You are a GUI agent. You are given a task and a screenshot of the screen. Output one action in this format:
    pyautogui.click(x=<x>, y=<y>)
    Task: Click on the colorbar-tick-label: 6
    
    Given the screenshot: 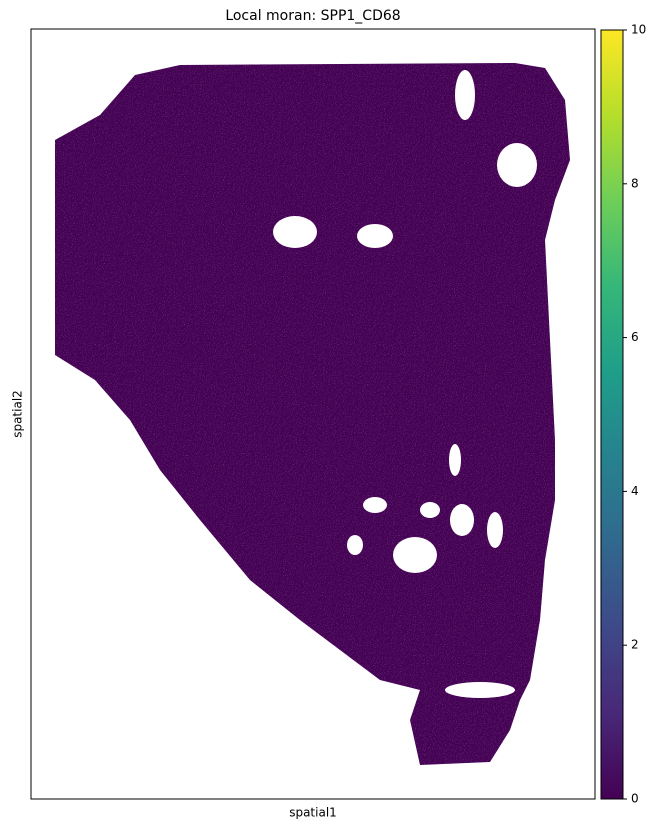 What is the action you would take?
    pyautogui.click(x=635, y=337)
    